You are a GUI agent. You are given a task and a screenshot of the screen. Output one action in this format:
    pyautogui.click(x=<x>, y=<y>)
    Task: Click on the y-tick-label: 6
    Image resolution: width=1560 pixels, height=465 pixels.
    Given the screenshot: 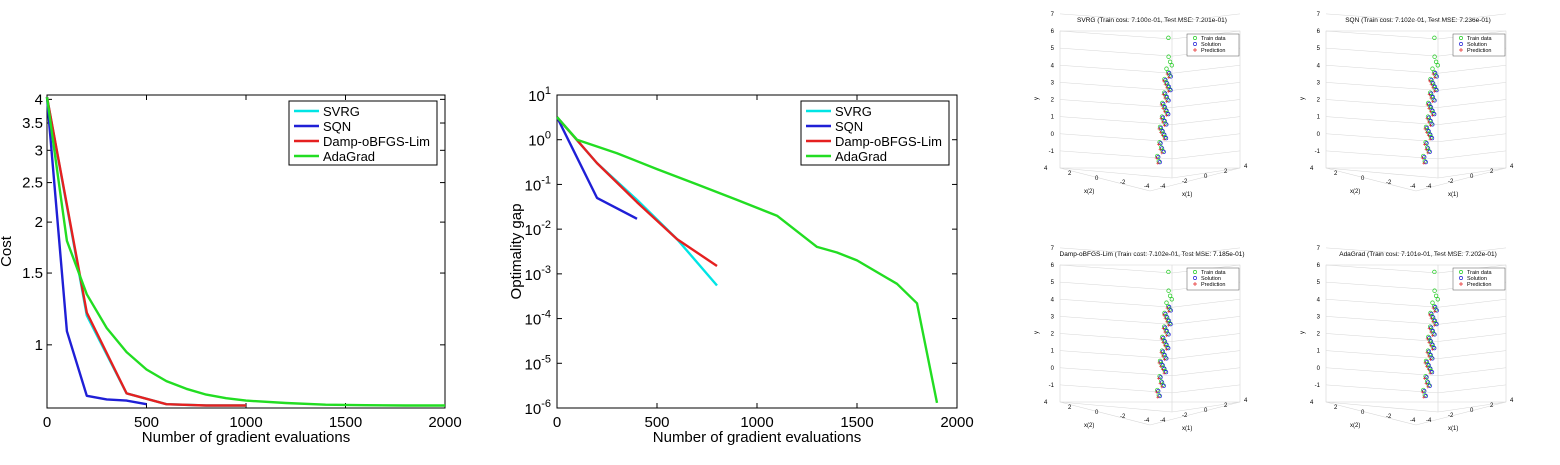 What is the action you would take?
    pyautogui.click(x=1053, y=32)
    